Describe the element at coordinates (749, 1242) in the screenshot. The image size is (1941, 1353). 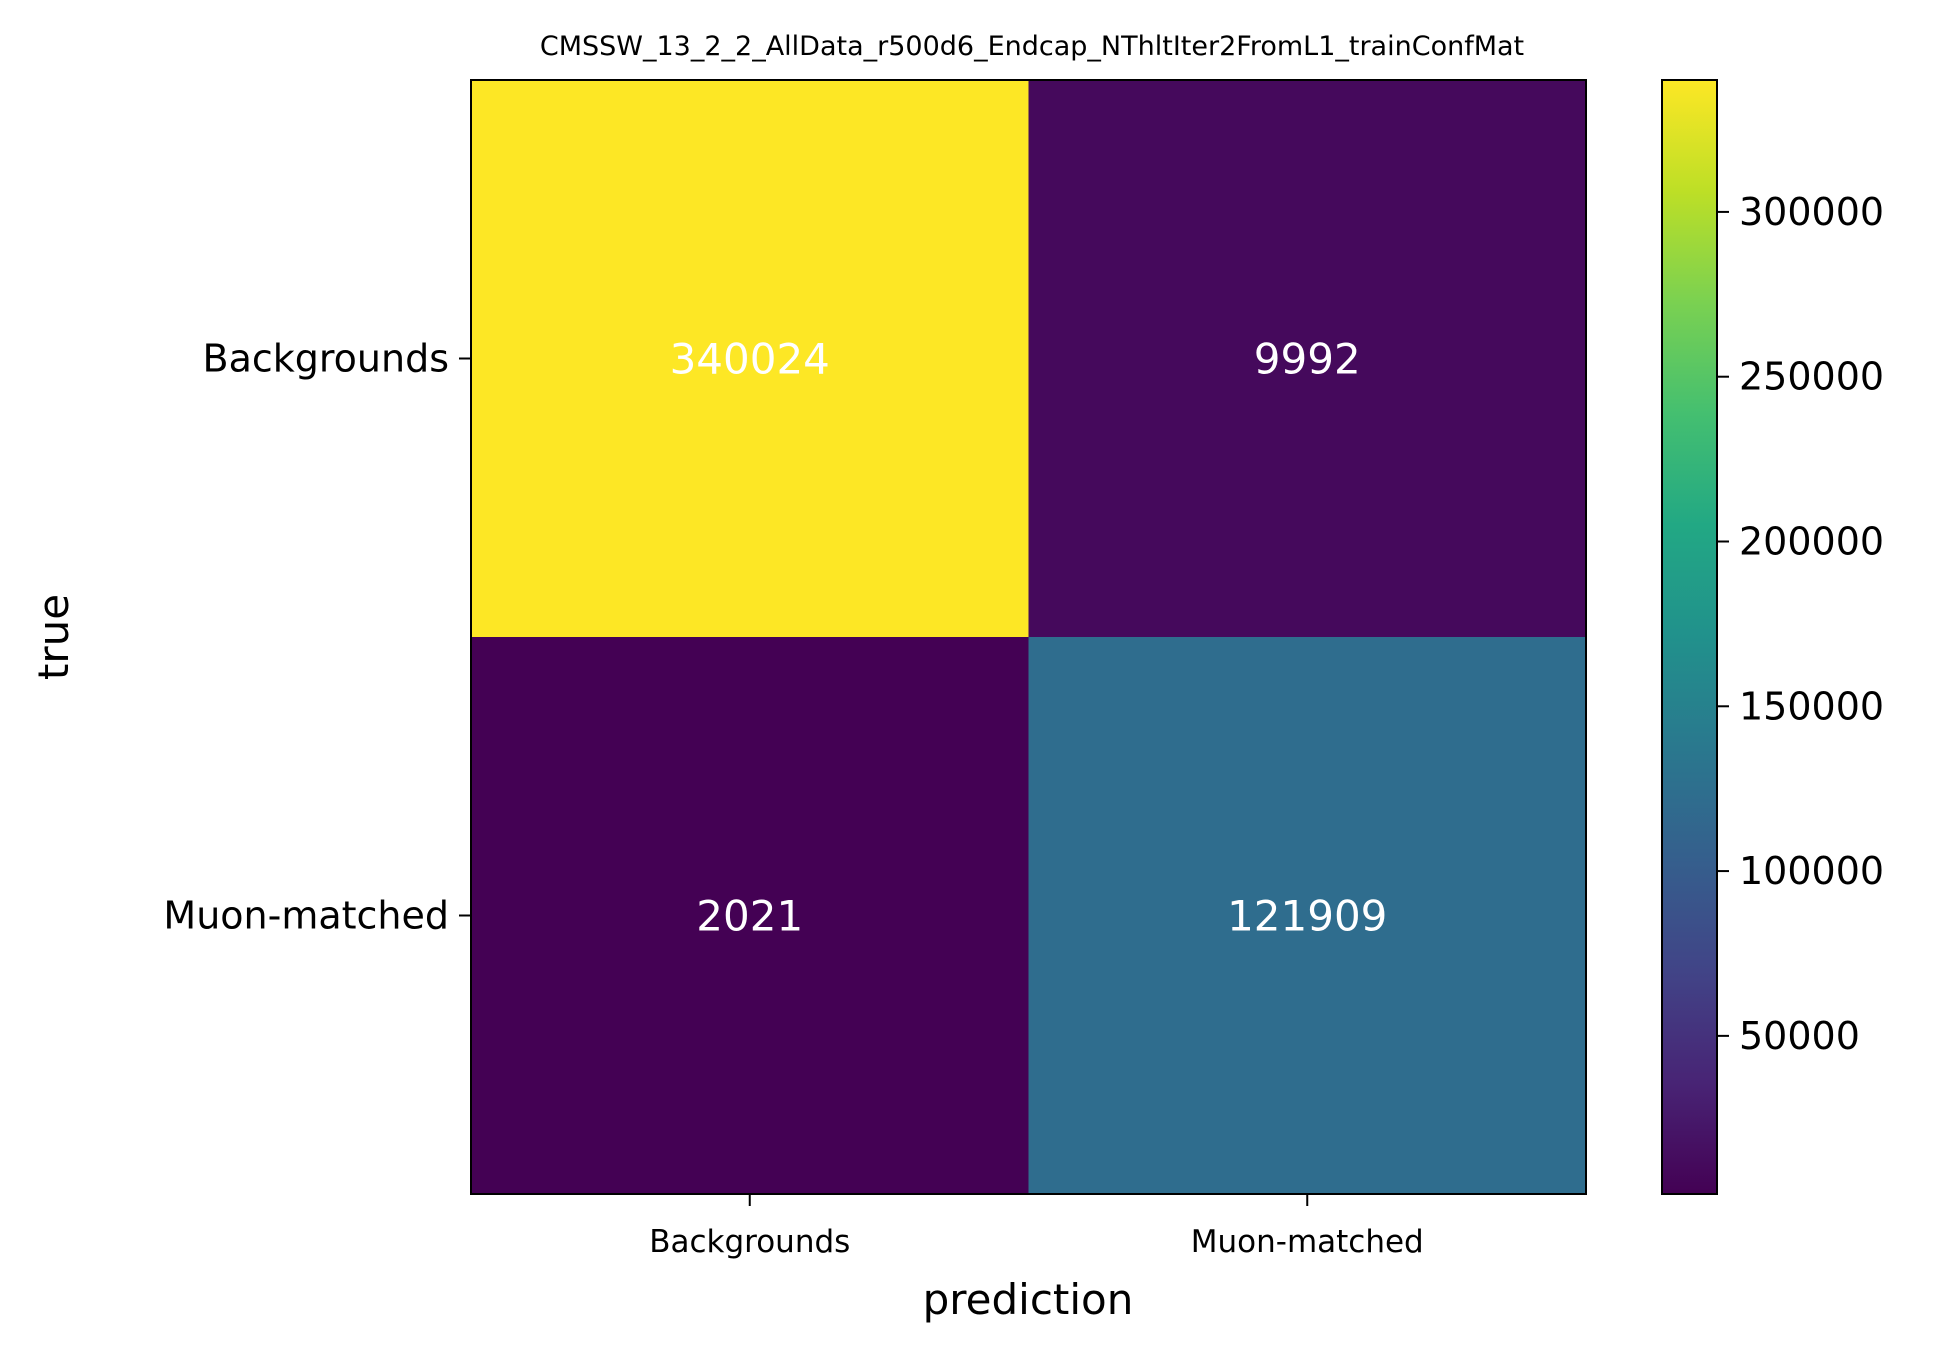
I see `x-tick-label: Backgrounds` at that location.